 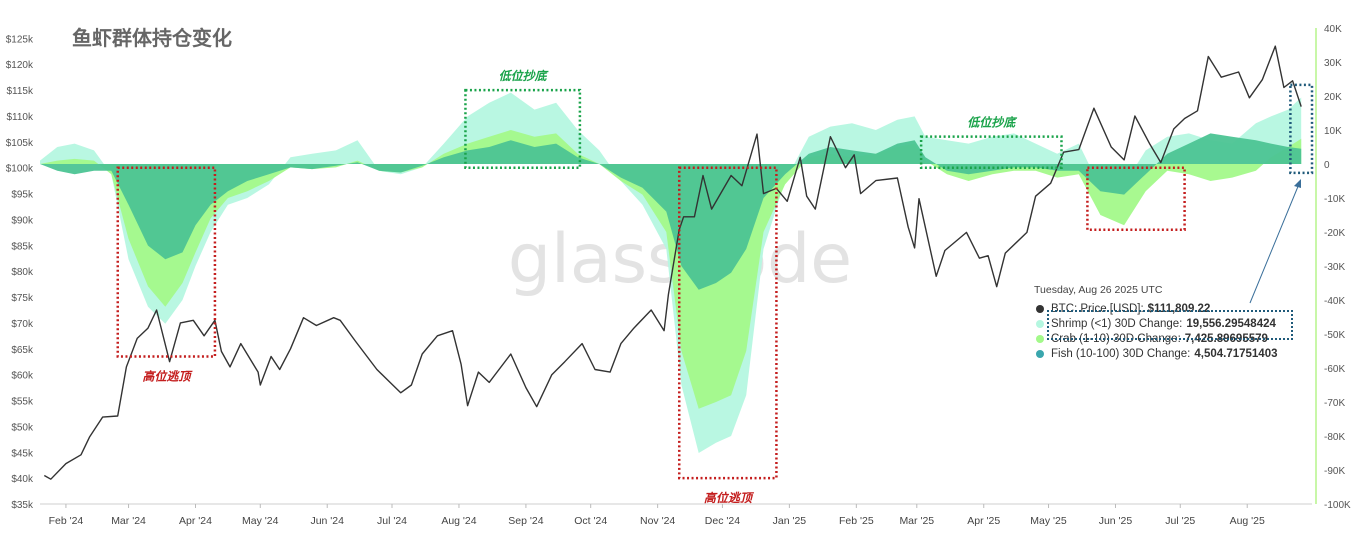 I want to click on x-axis-tick-label: Mar '25, so click(x=916, y=521).